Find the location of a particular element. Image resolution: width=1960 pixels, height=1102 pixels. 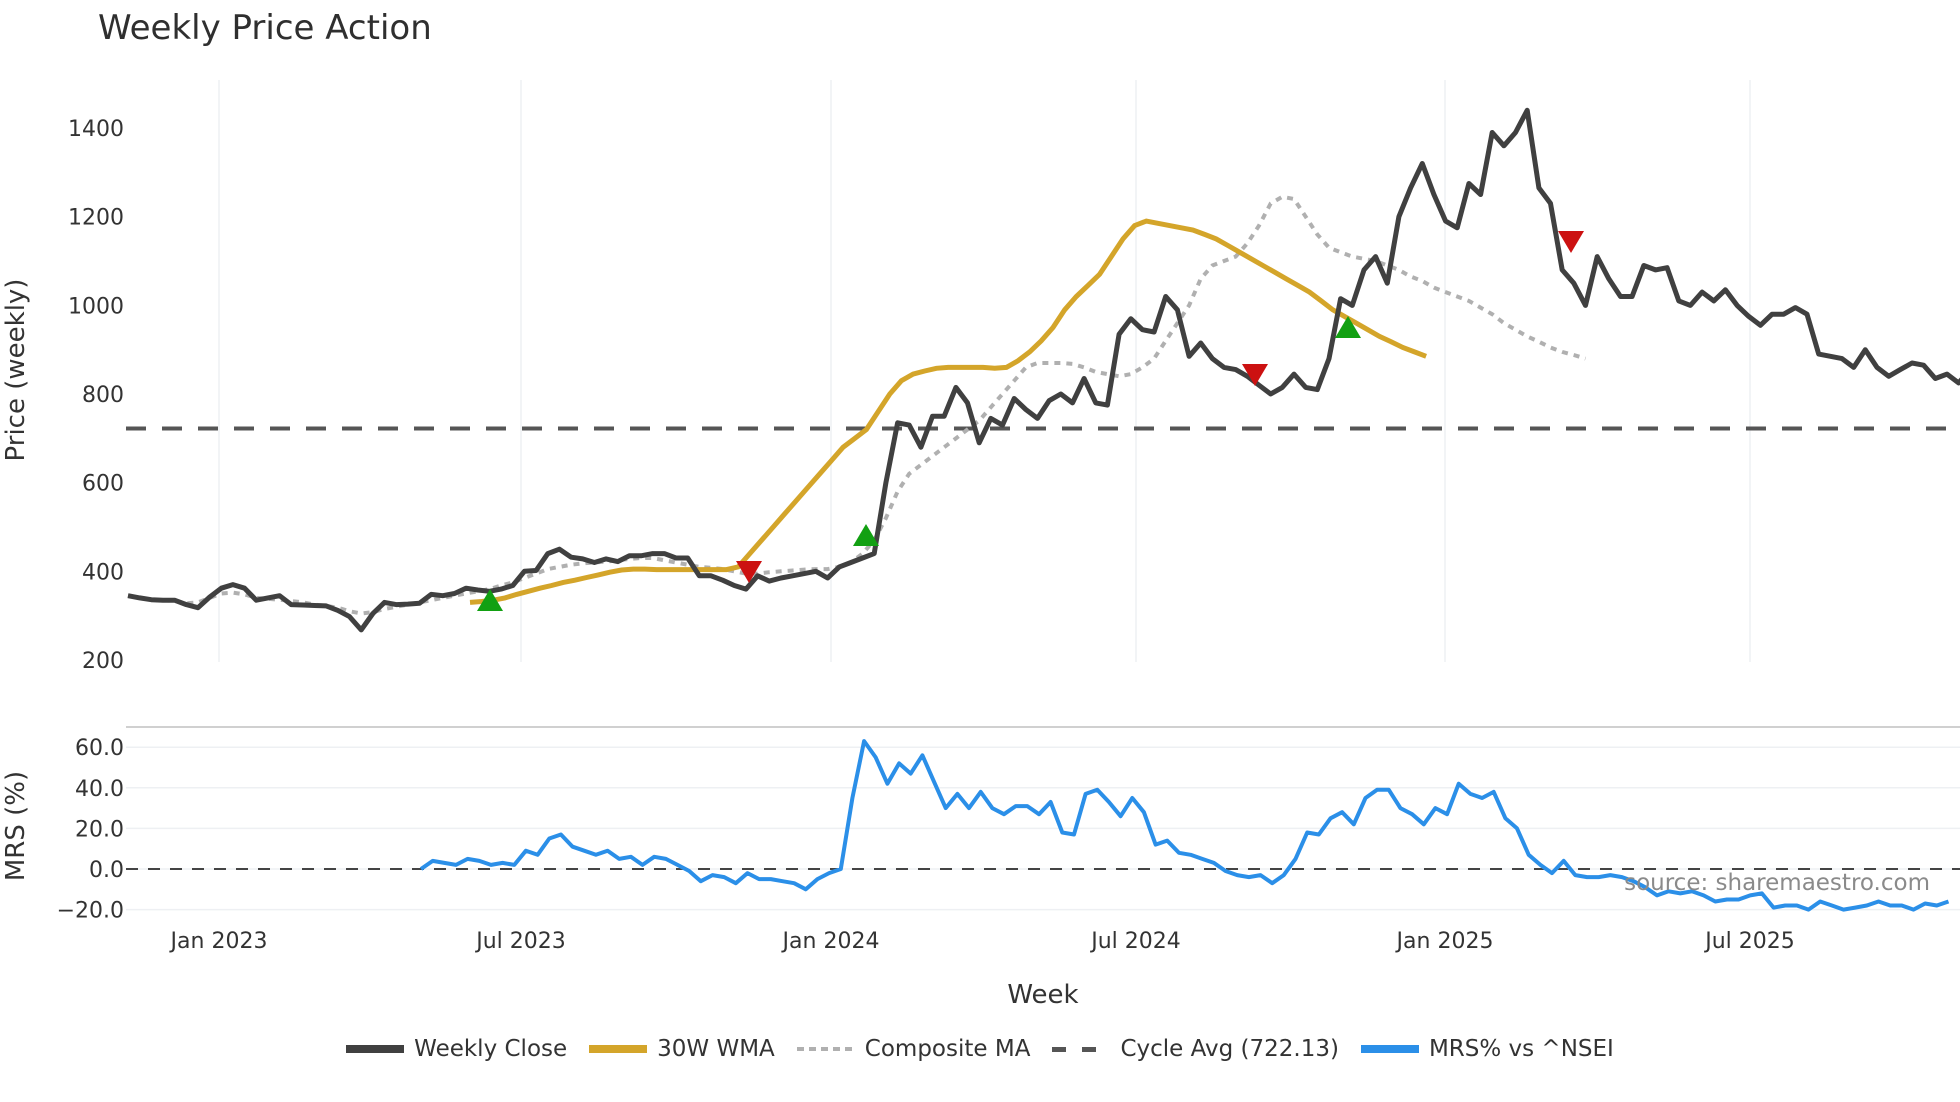

x-tick-label: Jul 2023 is located at coordinates (520, 941).